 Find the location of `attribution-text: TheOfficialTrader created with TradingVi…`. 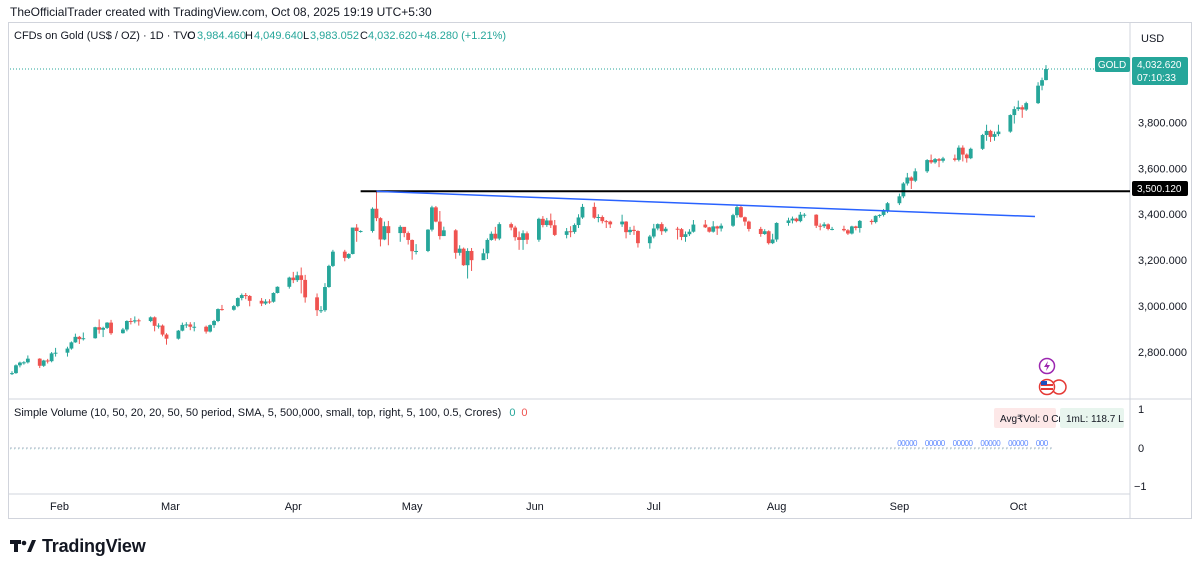

attribution-text: TheOfficialTrader created with TradingVi… is located at coordinates (221, 12).